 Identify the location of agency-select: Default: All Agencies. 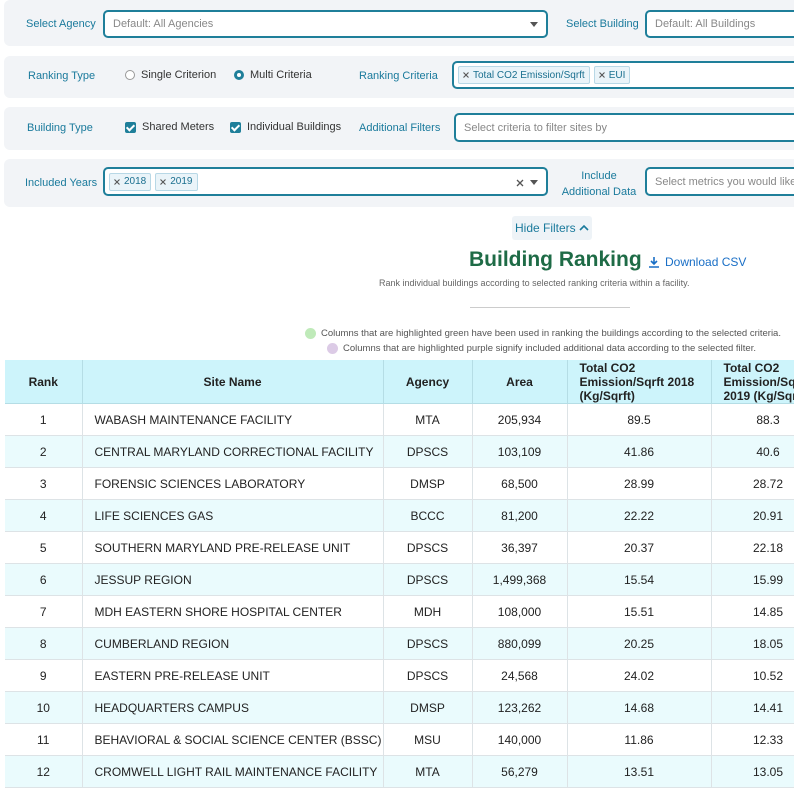
(325, 24).